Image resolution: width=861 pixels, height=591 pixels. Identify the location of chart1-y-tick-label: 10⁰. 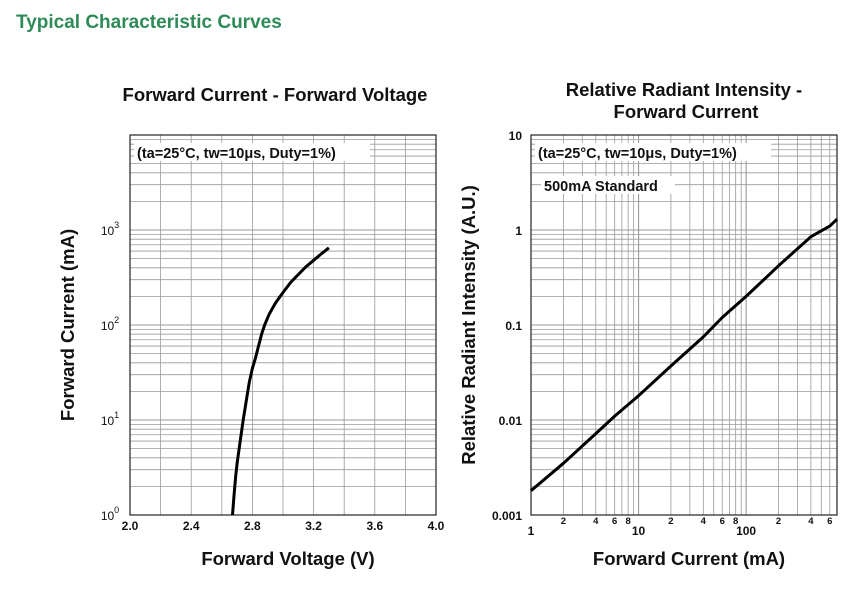
(110, 514).